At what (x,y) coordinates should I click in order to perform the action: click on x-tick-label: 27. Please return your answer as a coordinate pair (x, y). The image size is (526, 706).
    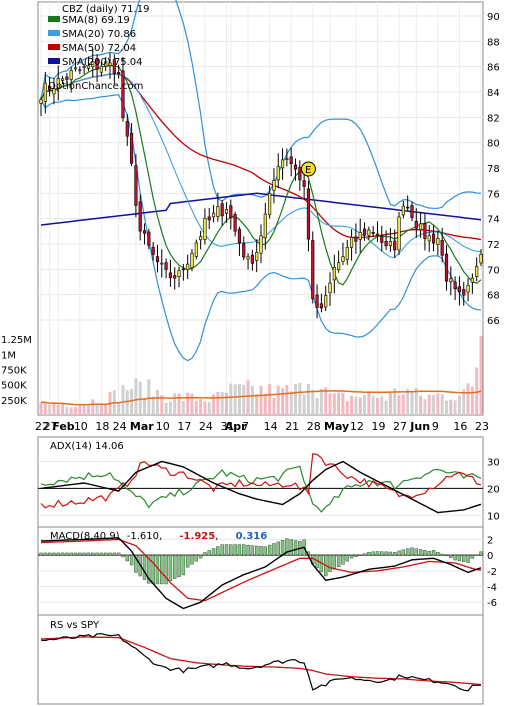
    Looking at the image, I should click on (400, 426).